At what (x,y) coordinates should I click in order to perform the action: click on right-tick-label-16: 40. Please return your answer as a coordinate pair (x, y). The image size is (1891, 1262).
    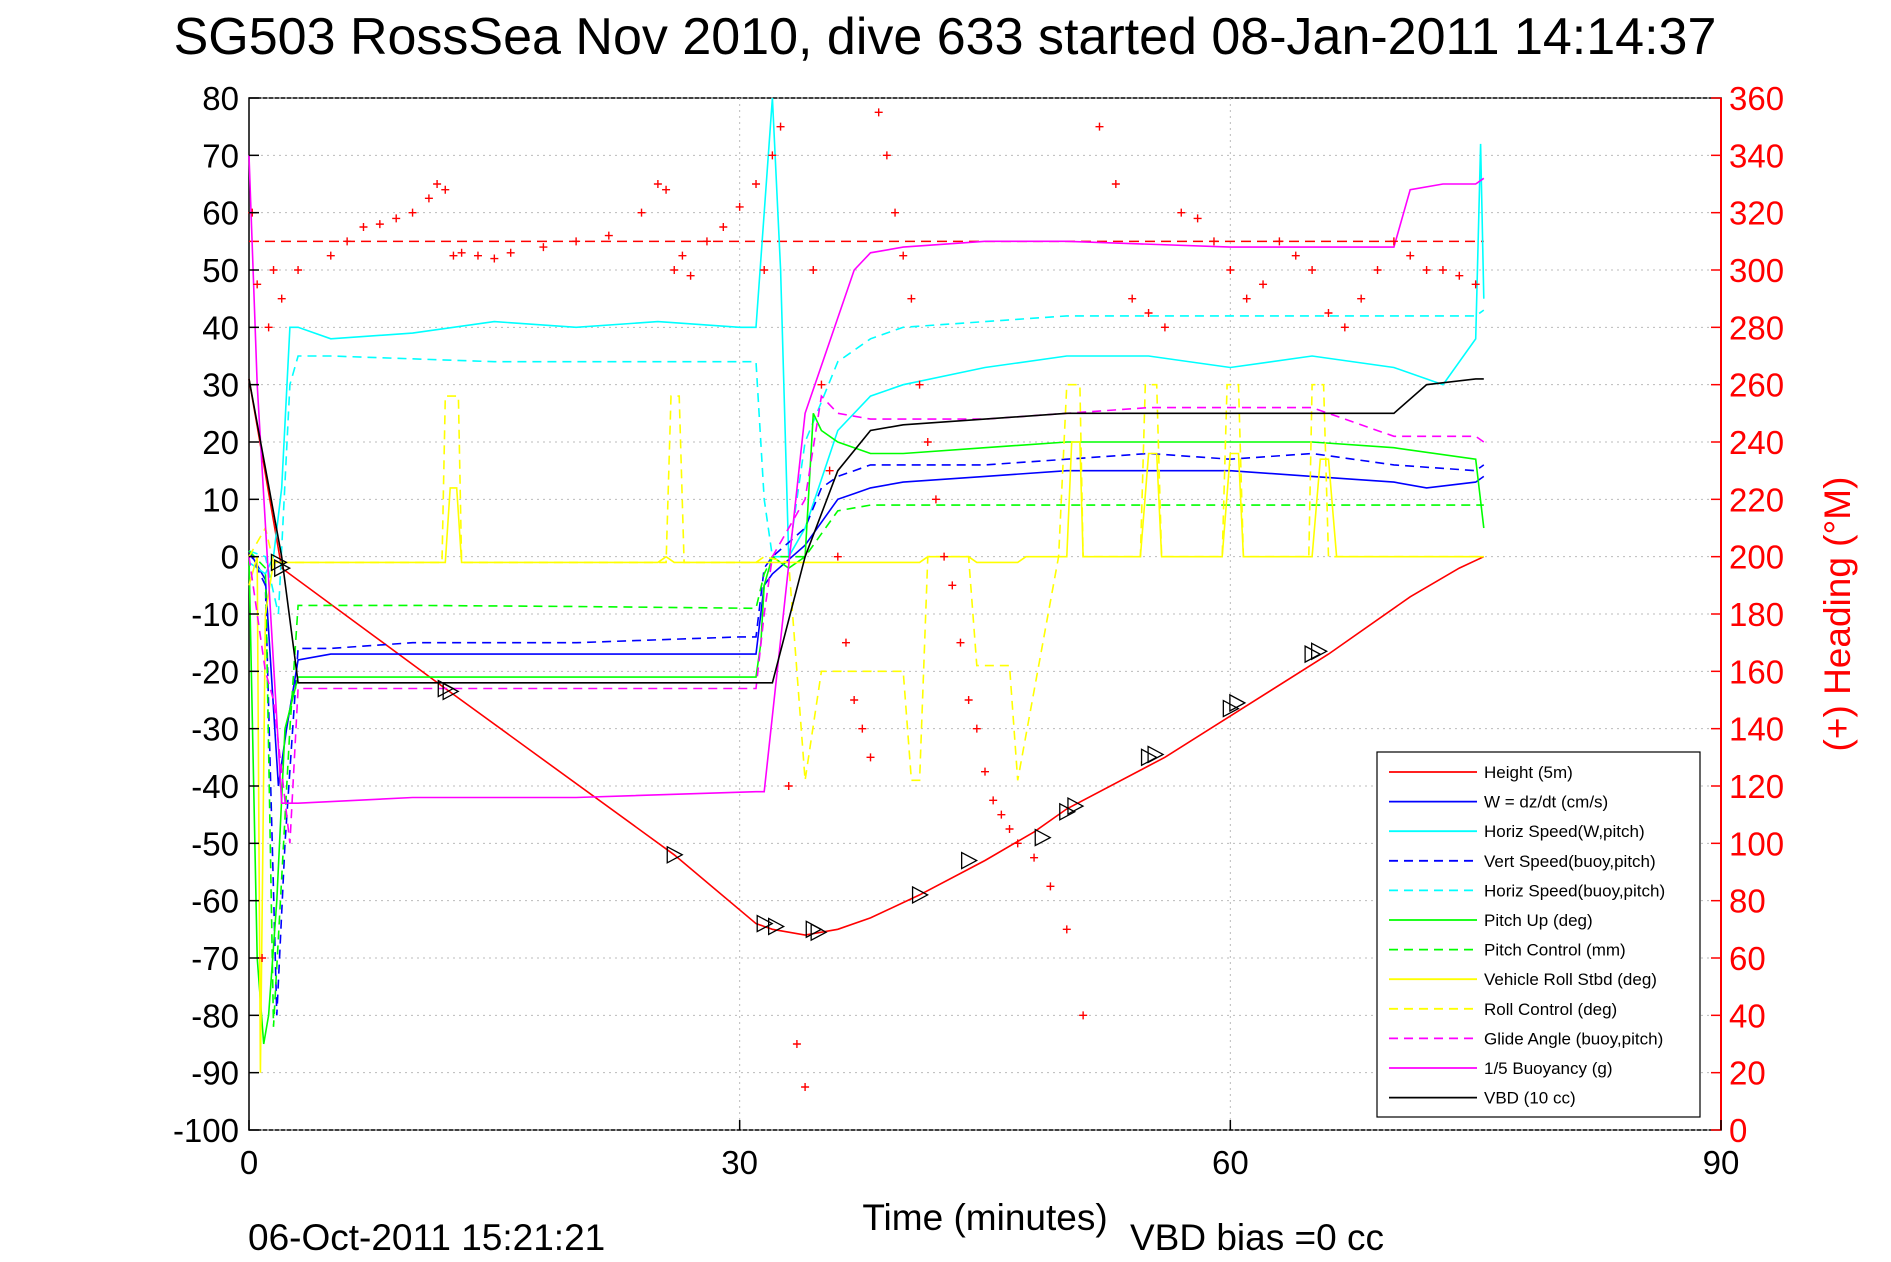
    Looking at the image, I should click on (1747, 1015).